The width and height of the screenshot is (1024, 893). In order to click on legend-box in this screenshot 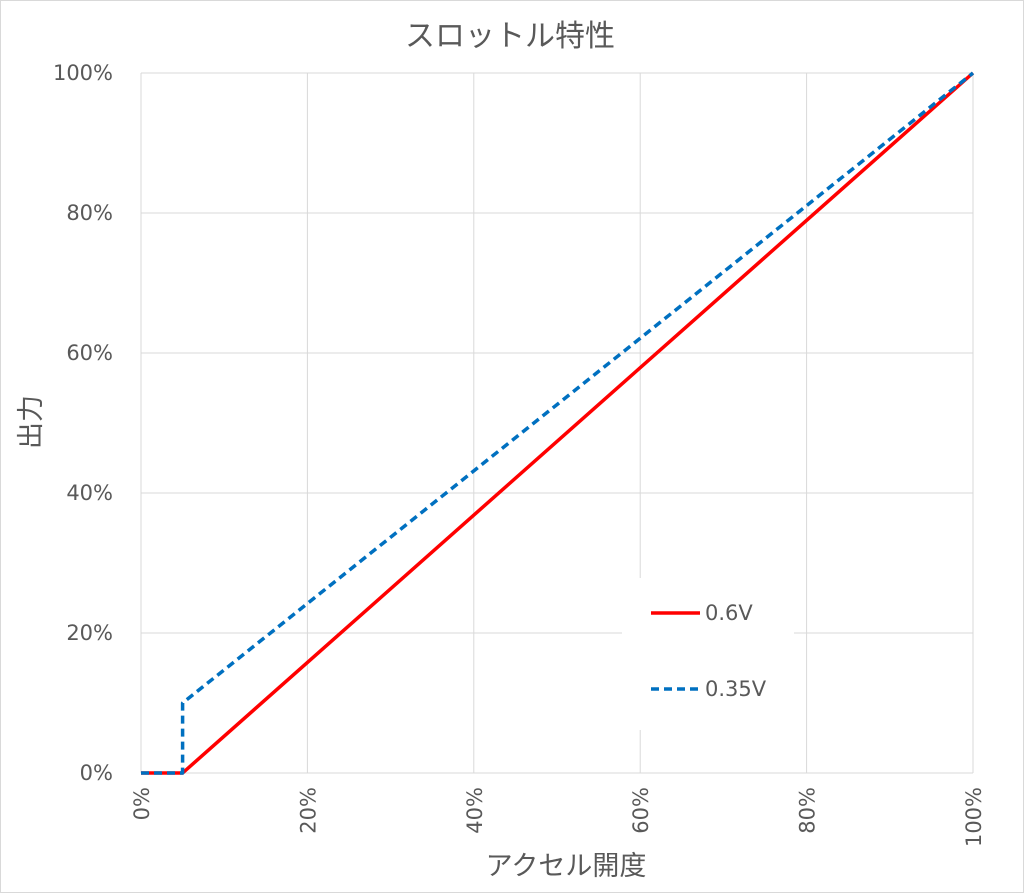, I will do `click(708, 654)`.